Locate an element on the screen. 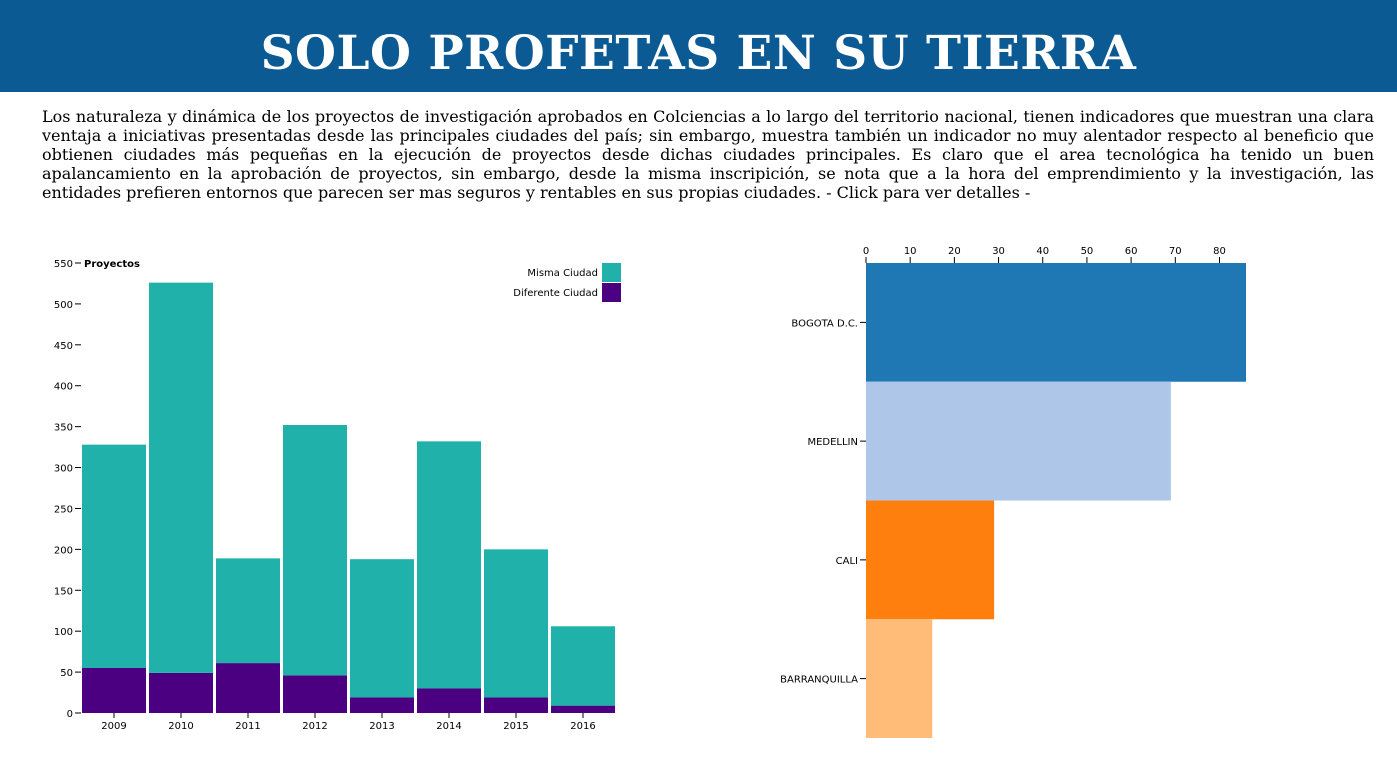  bar-diferente-ciudad-2010 is located at coordinates (181, 692).